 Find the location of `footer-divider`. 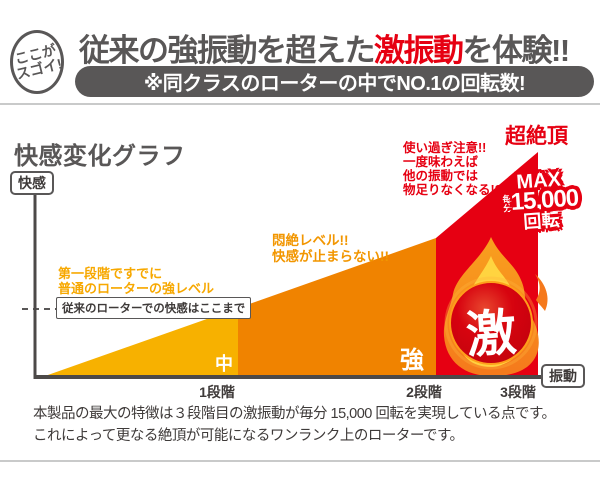

footer-divider is located at coordinates (300, 461).